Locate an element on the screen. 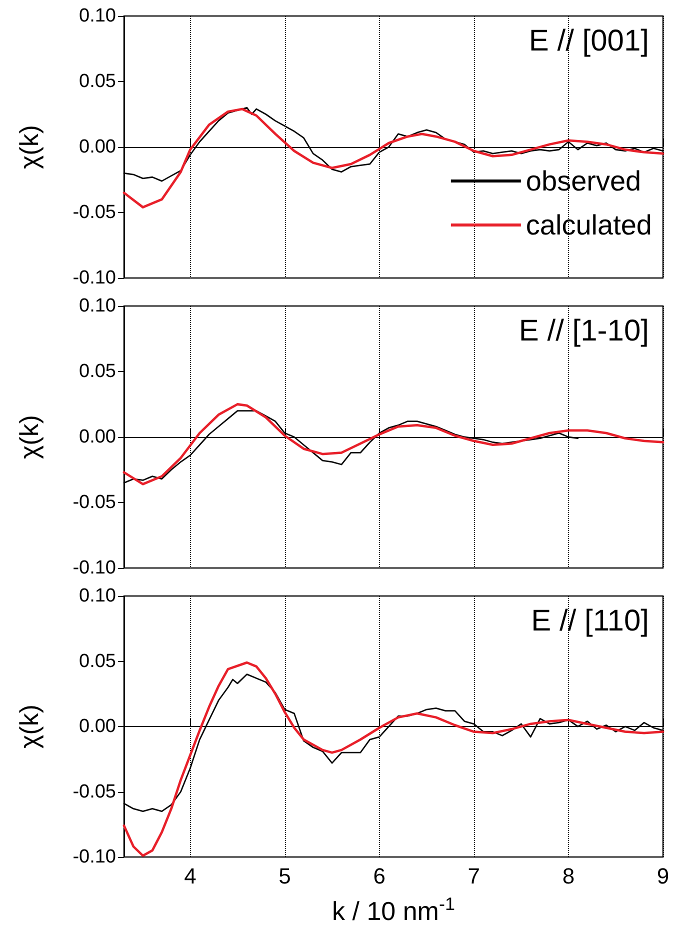  x-tick-label: 6 is located at coordinates (379, 876).